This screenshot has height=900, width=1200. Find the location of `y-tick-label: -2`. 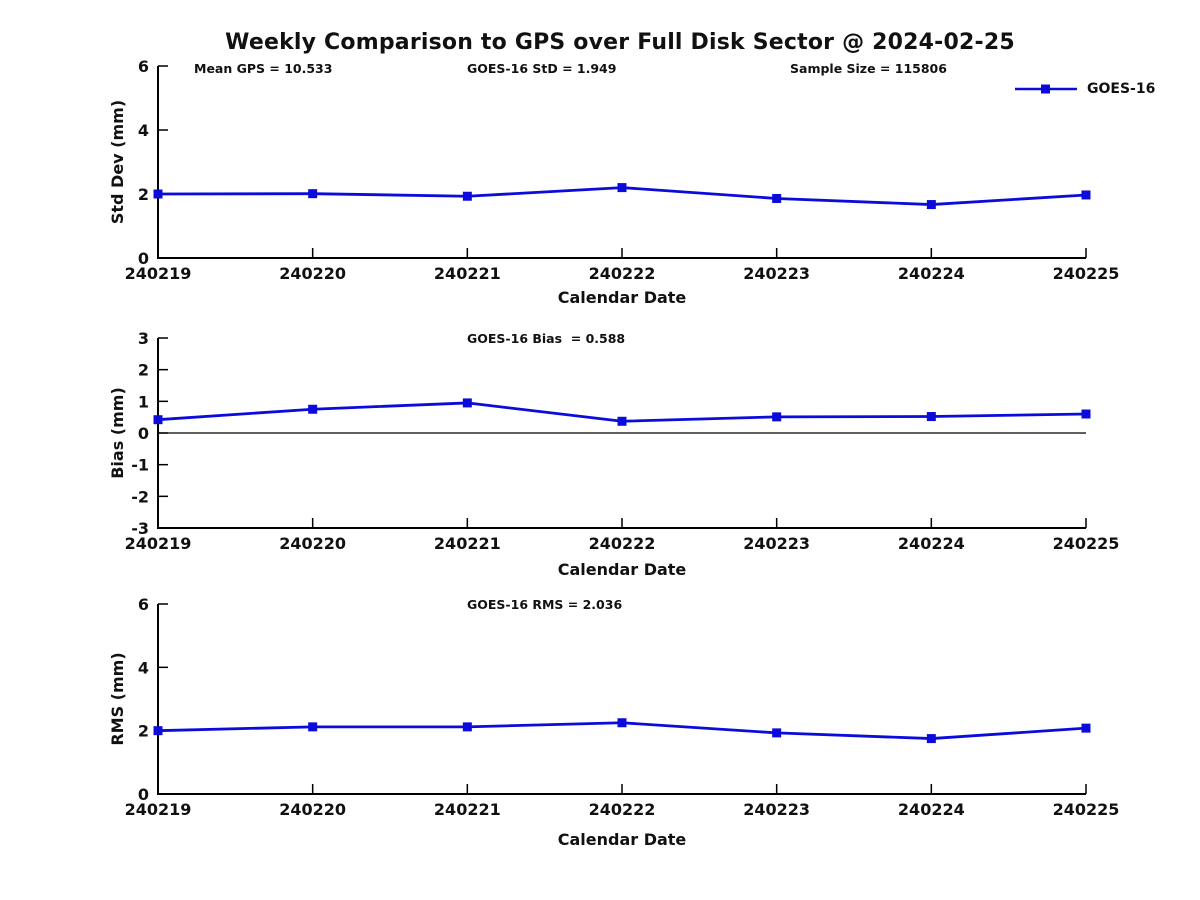

y-tick-label: -2 is located at coordinates (140, 496).